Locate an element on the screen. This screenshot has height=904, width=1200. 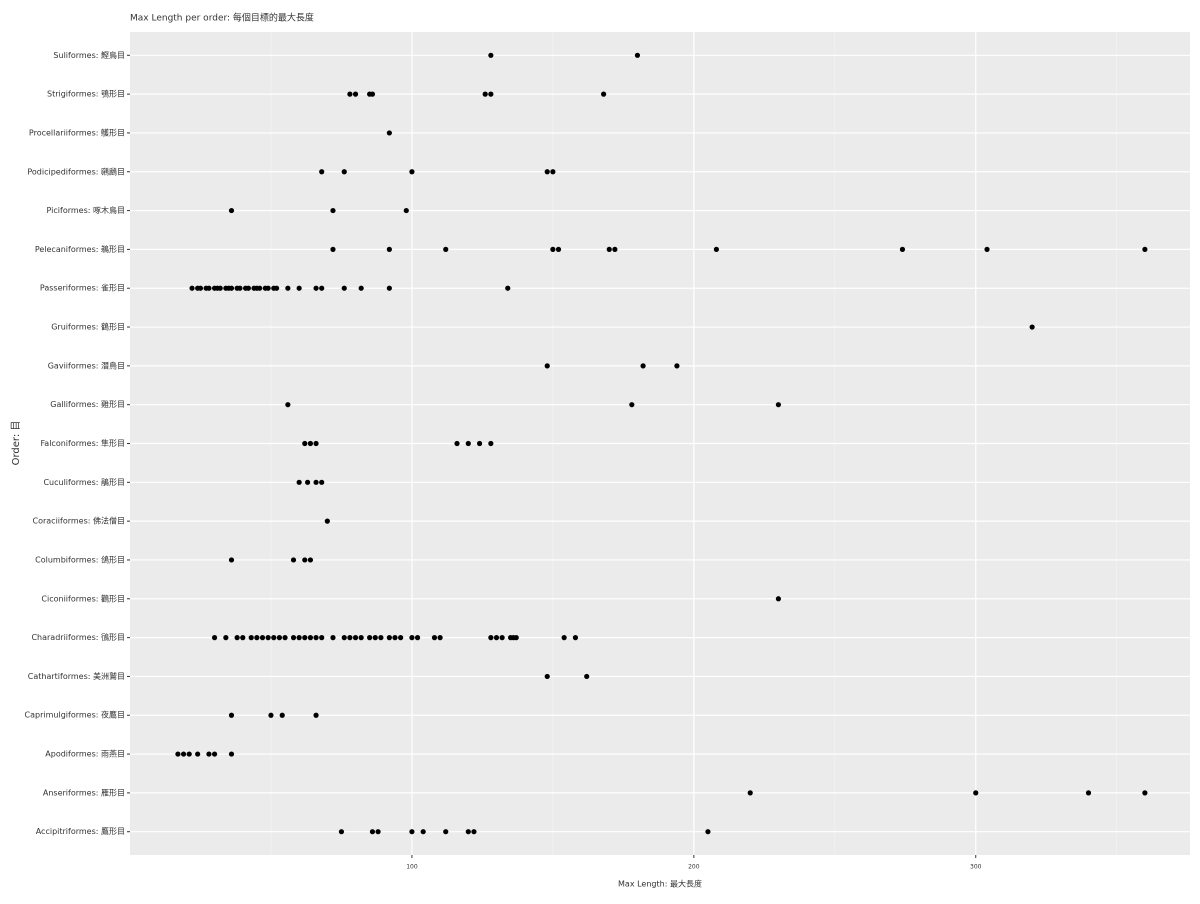
chart-title: Max Length per order: 每個目標的最大長度 is located at coordinates (222, 18).